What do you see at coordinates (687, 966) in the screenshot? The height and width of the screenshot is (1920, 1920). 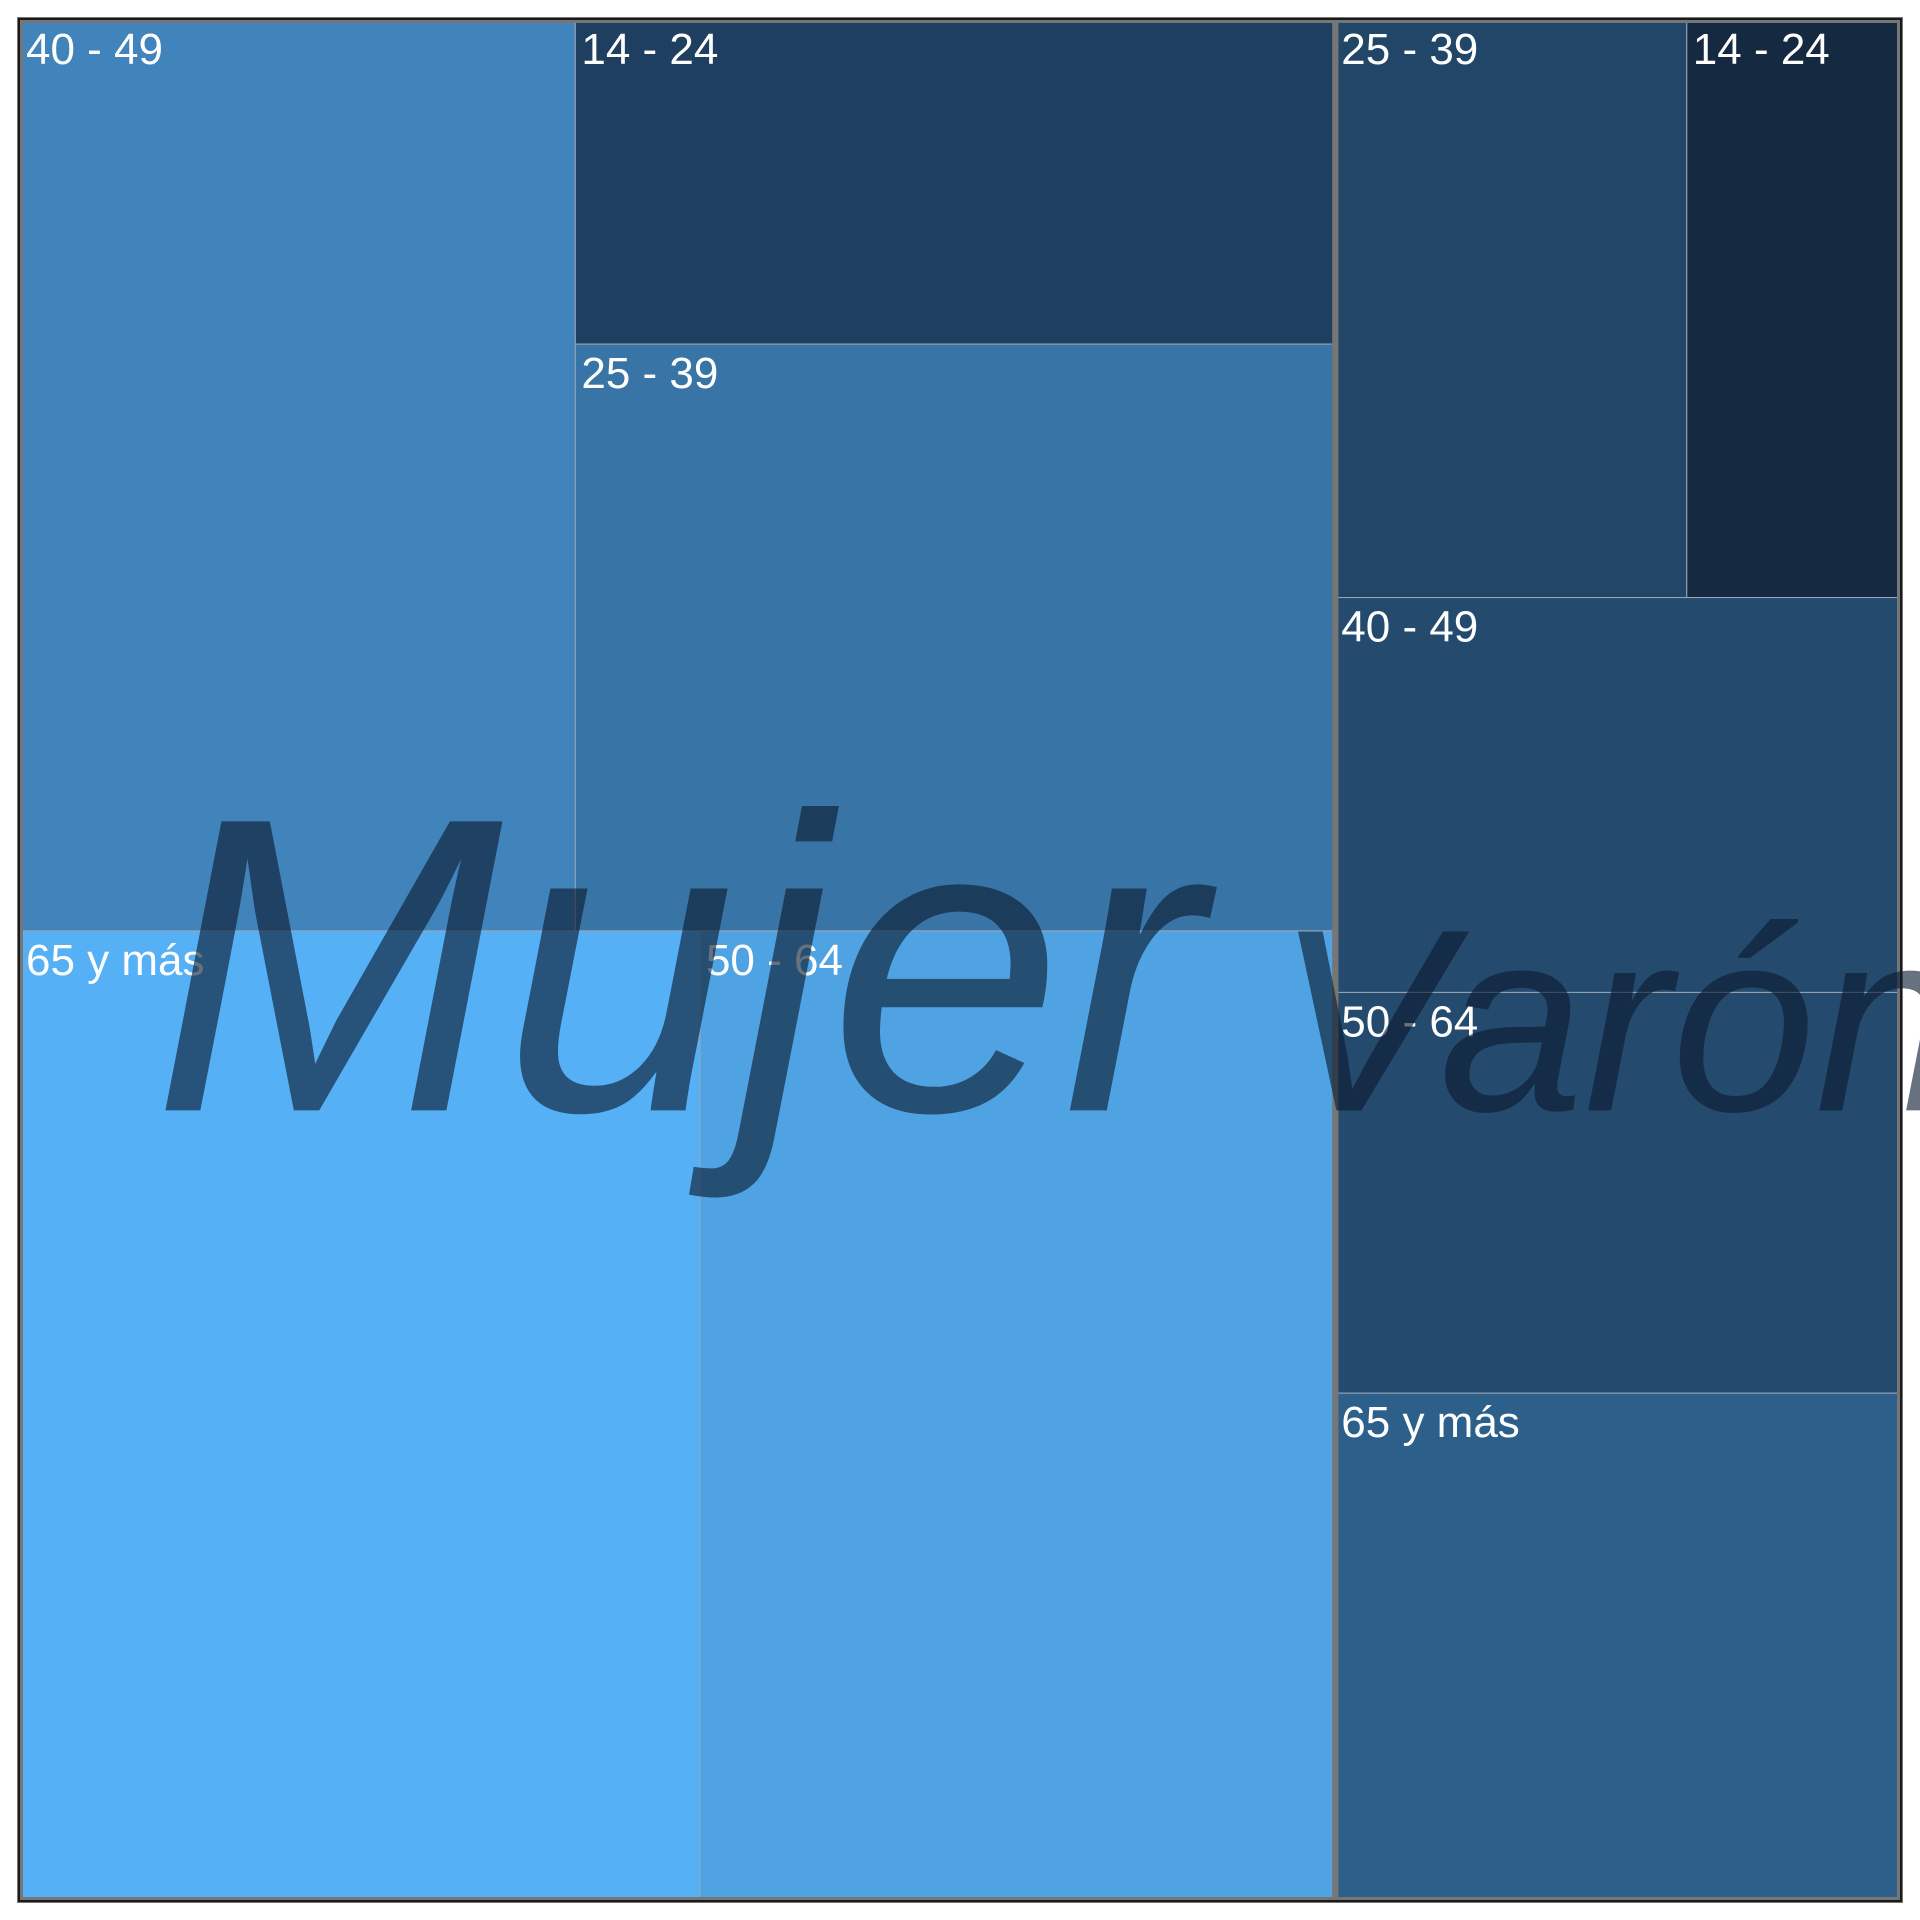 I see `group-label-mujer: Mujer` at bounding box center [687, 966].